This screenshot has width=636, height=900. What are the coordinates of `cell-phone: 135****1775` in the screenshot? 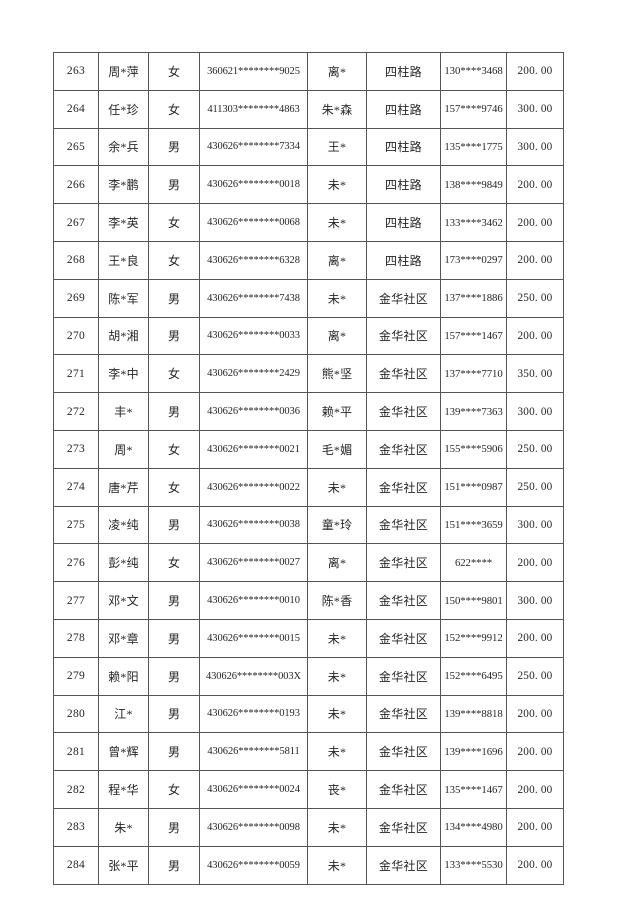 It's located at (473, 147).